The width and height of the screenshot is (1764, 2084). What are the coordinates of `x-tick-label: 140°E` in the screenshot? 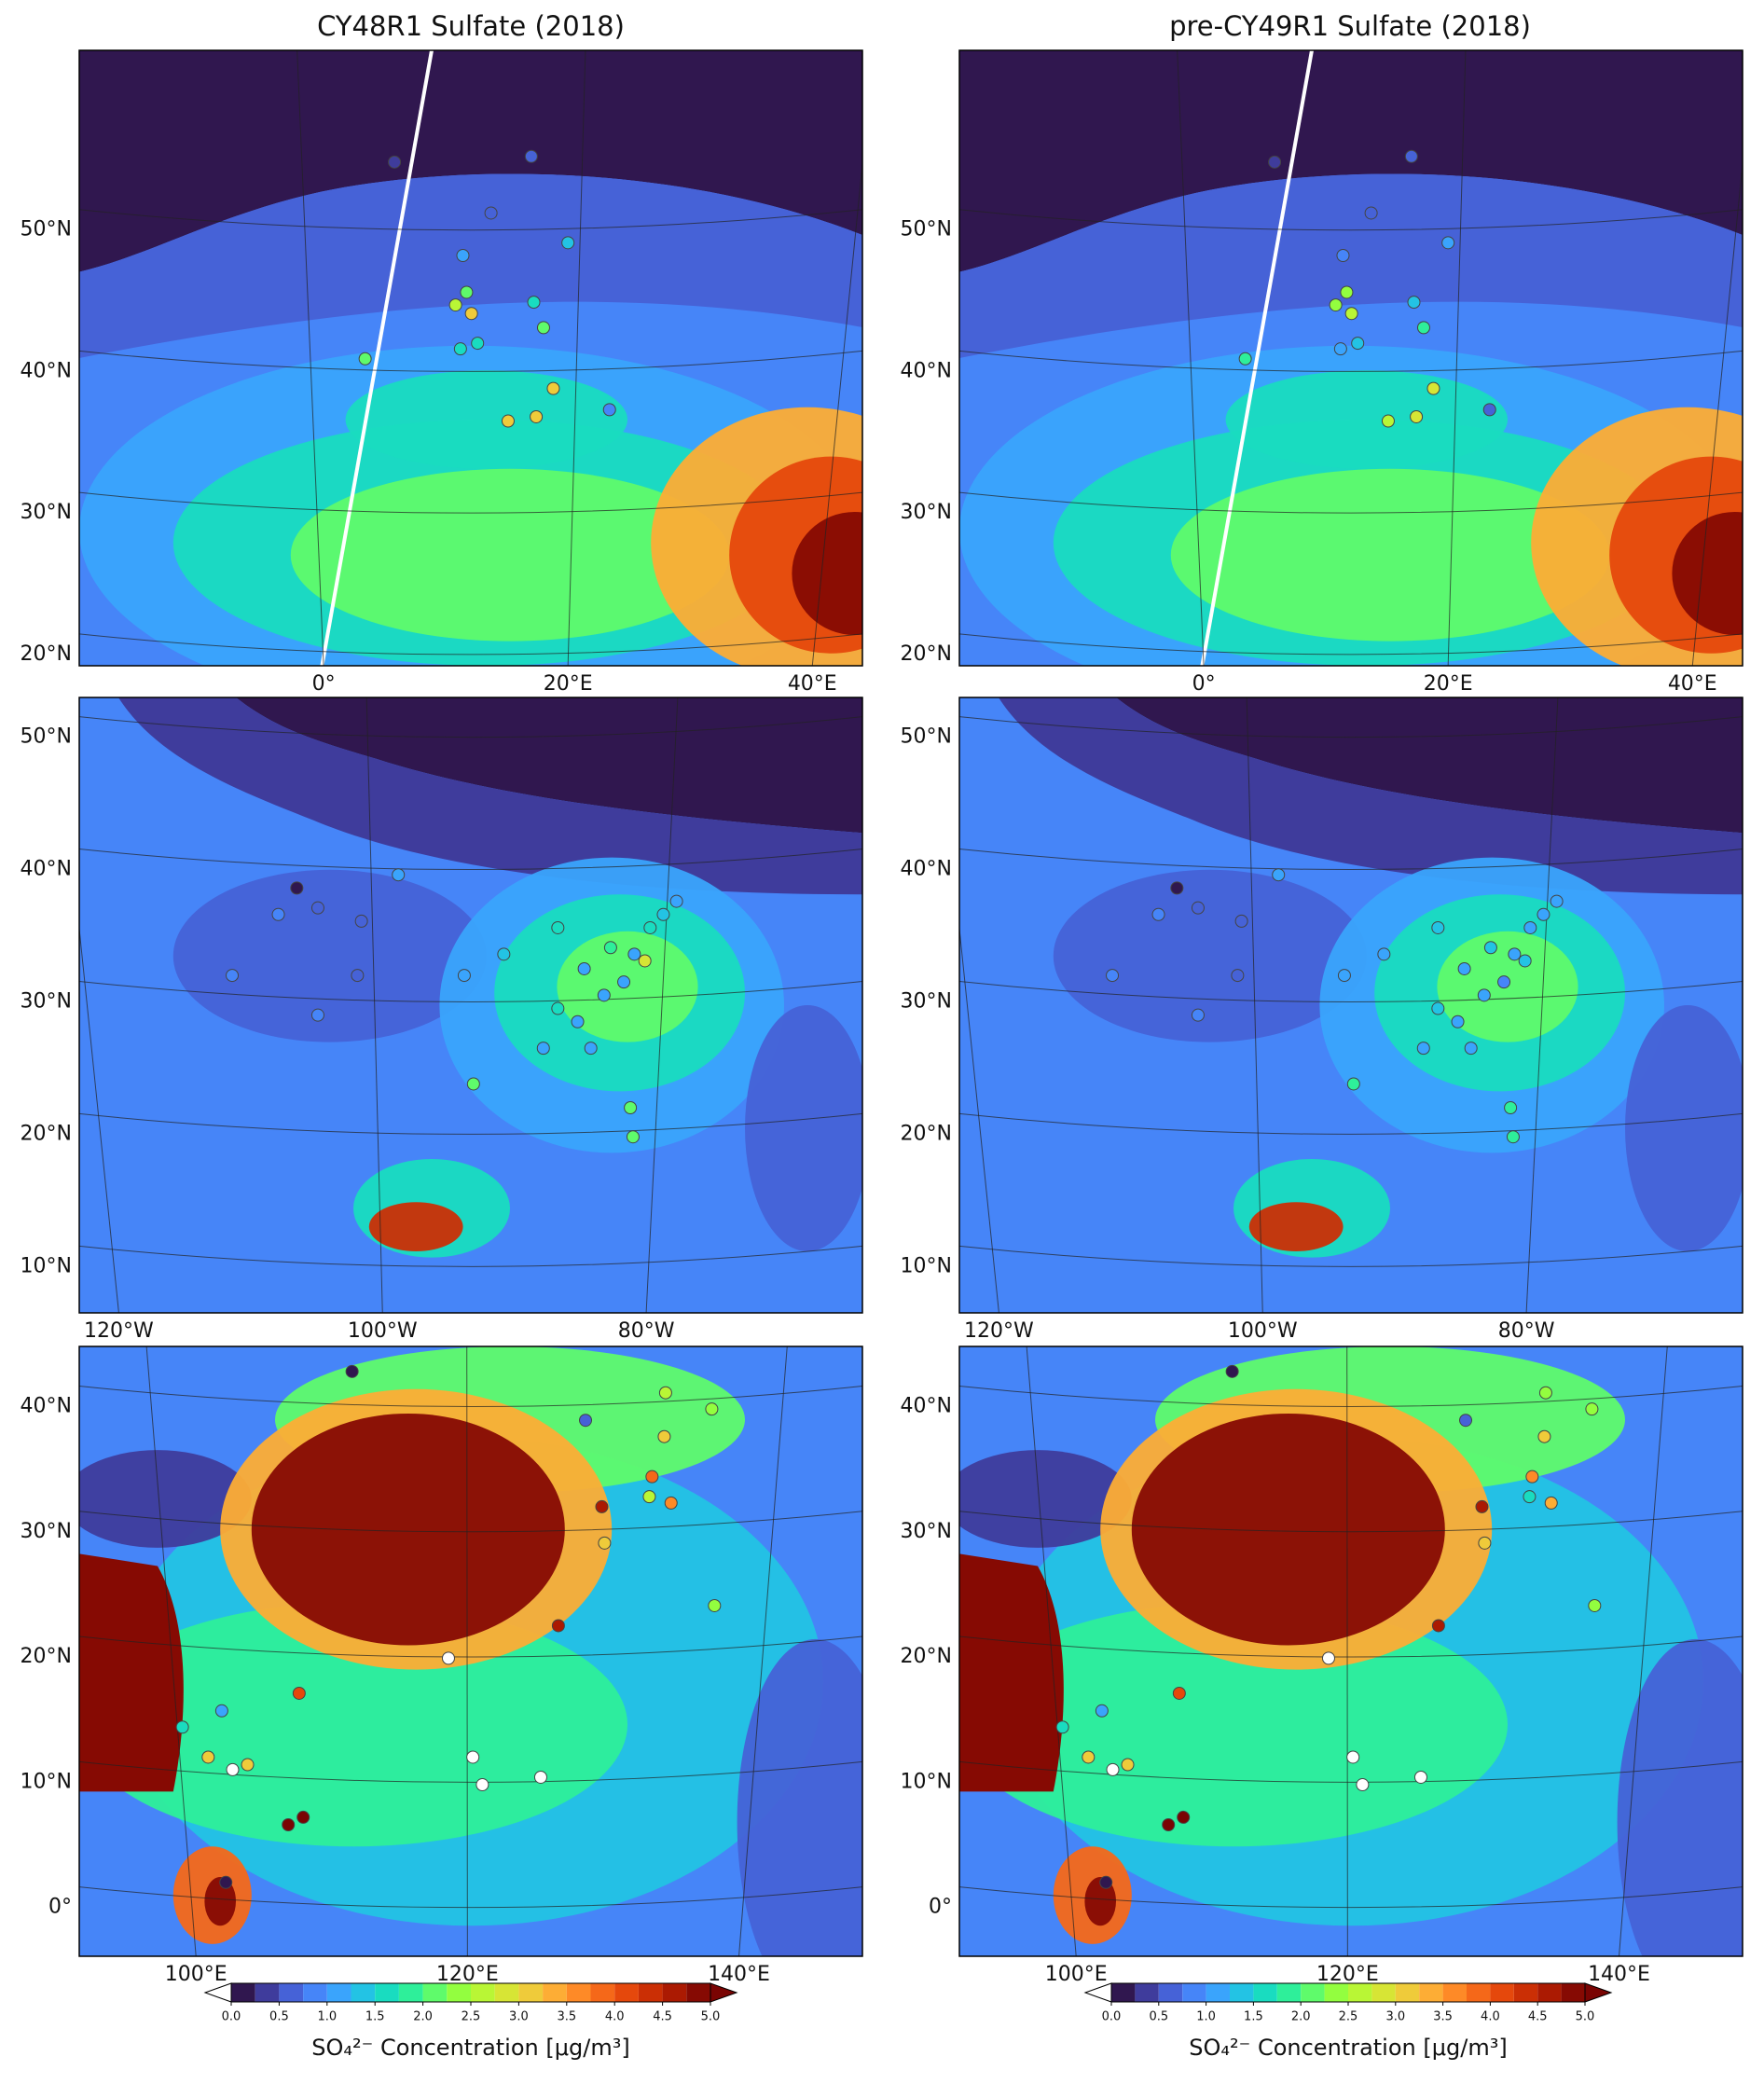 It's located at (1619, 1975).